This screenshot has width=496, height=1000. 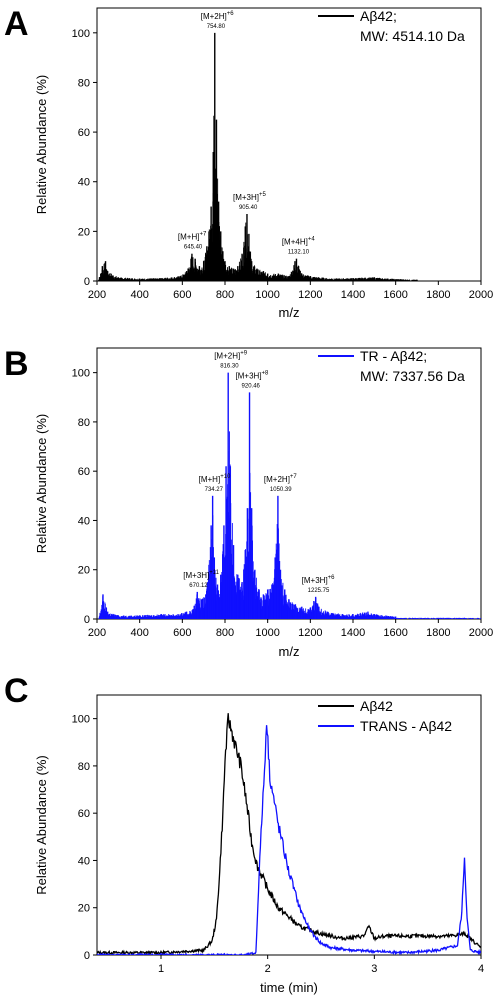 What do you see at coordinates (294, 477) in the screenshot?
I see `annotation-charge: +7` at bounding box center [294, 477].